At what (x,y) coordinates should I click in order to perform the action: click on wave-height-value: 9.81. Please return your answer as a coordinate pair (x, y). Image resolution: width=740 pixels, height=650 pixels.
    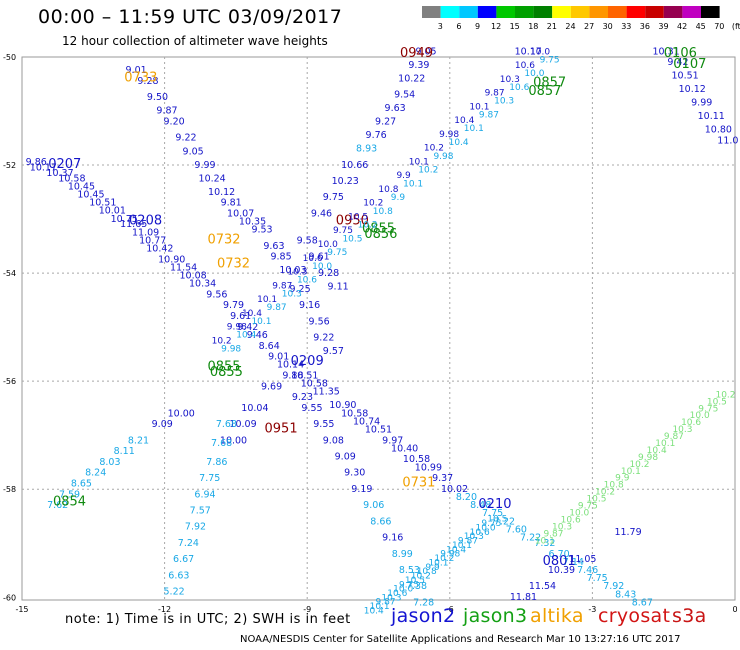
    Looking at the image, I should click on (231, 203).